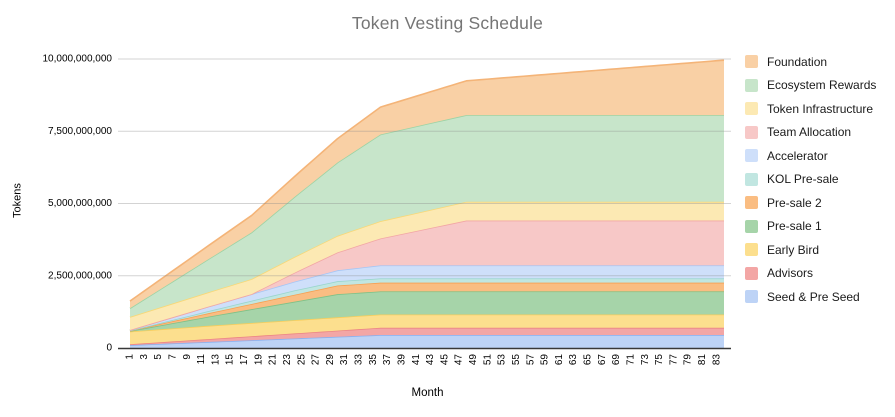 The image size is (895, 417). Describe the element at coordinates (401, 360) in the screenshot. I see `x-tick-label: 39` at that location.